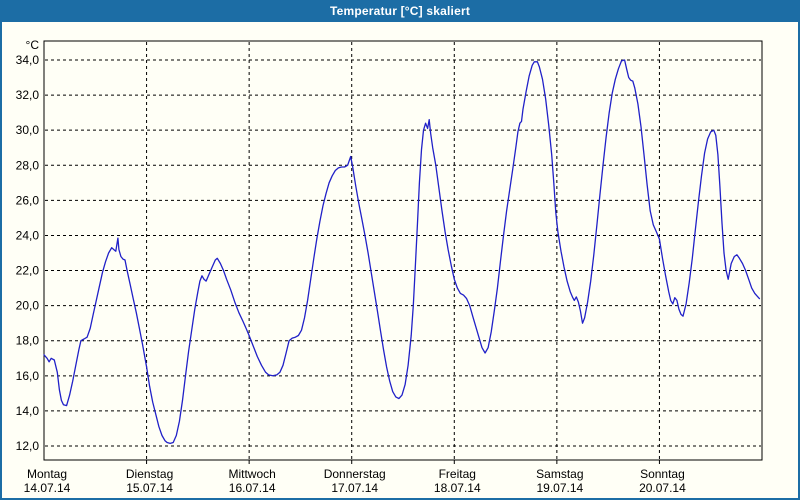  I want to click on x-day-label: Dienstag, so click(149, 474).